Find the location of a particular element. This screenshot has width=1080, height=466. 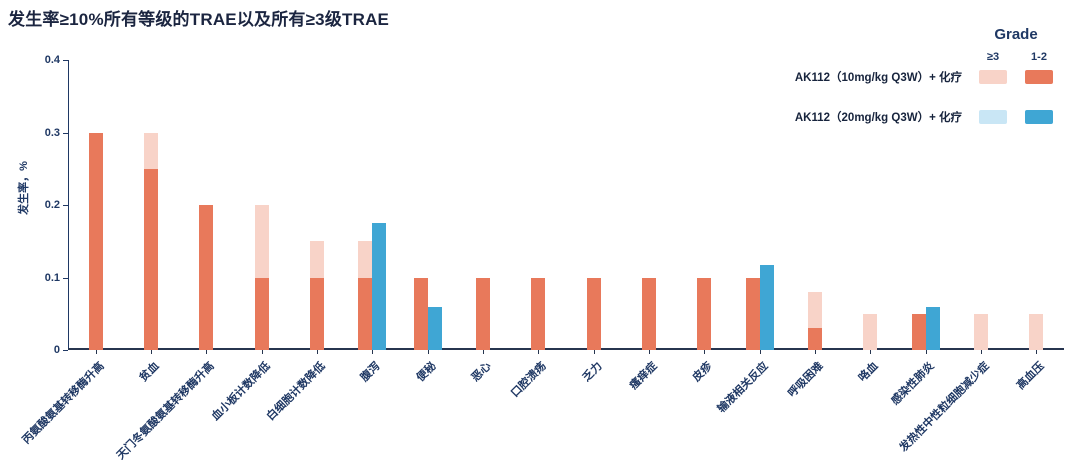

x-axis-category-label: 贫血 is located at coordinates (149, 372).